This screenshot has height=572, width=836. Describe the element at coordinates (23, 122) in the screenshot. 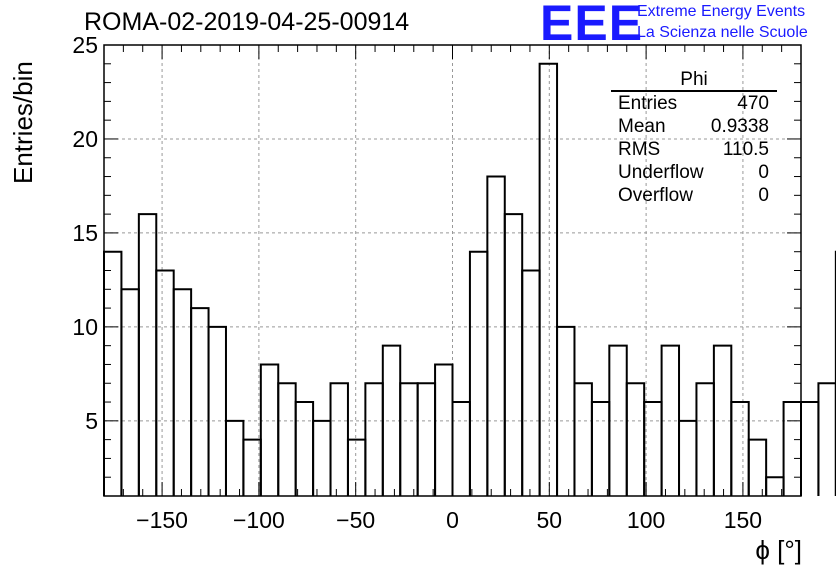

I see `y-axis-label: Entries/bin` at that location.